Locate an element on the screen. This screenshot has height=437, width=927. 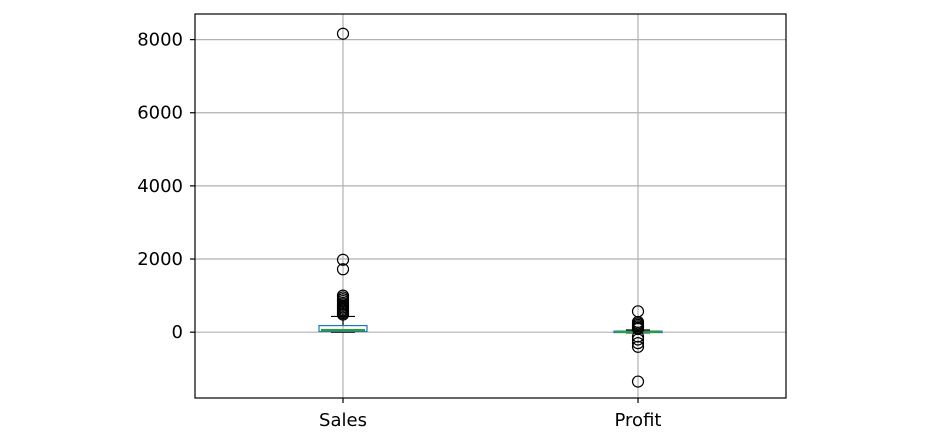
box-profit is located at coordinates (638, 346).